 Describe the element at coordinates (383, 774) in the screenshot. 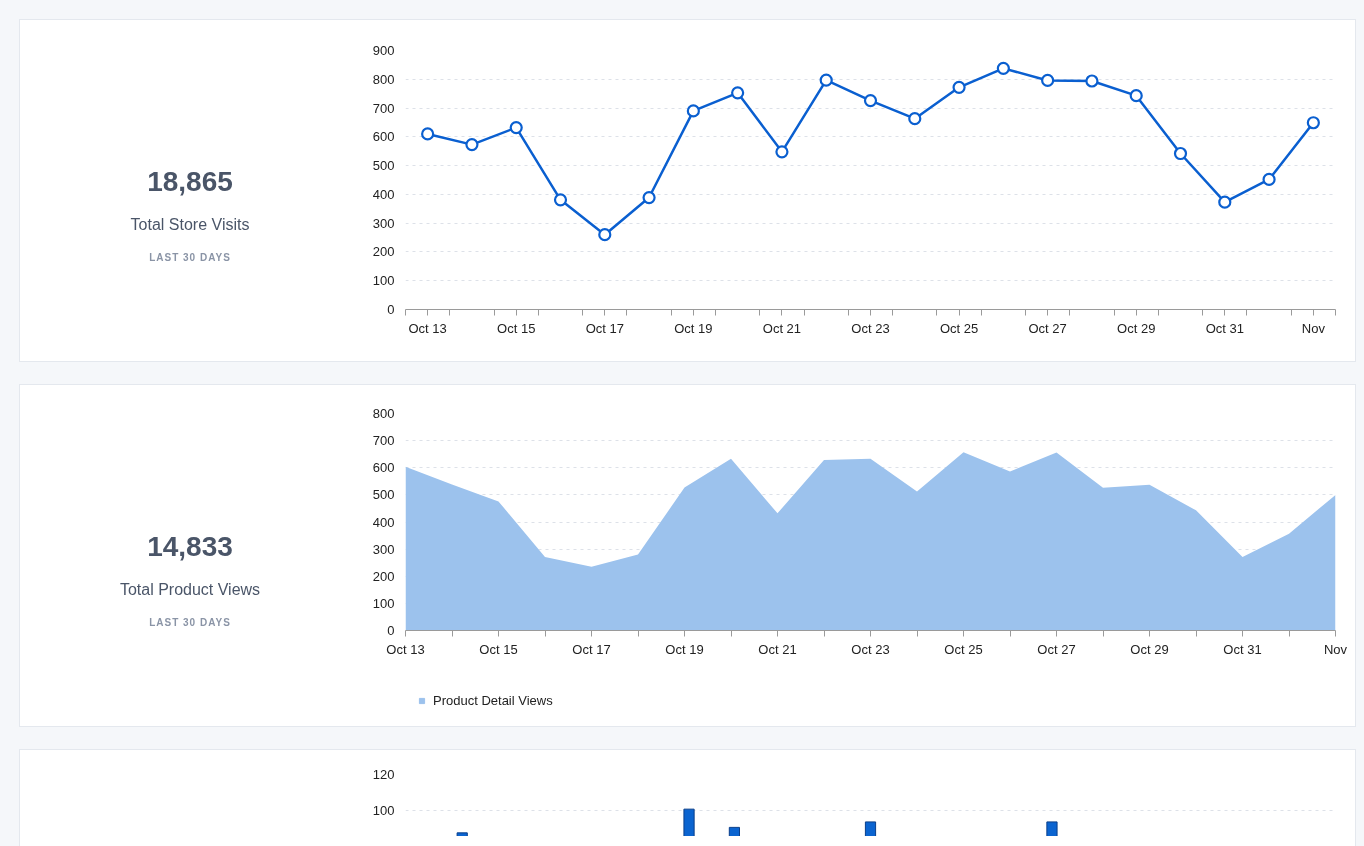

I see `y-tick-label: 120` at that location.